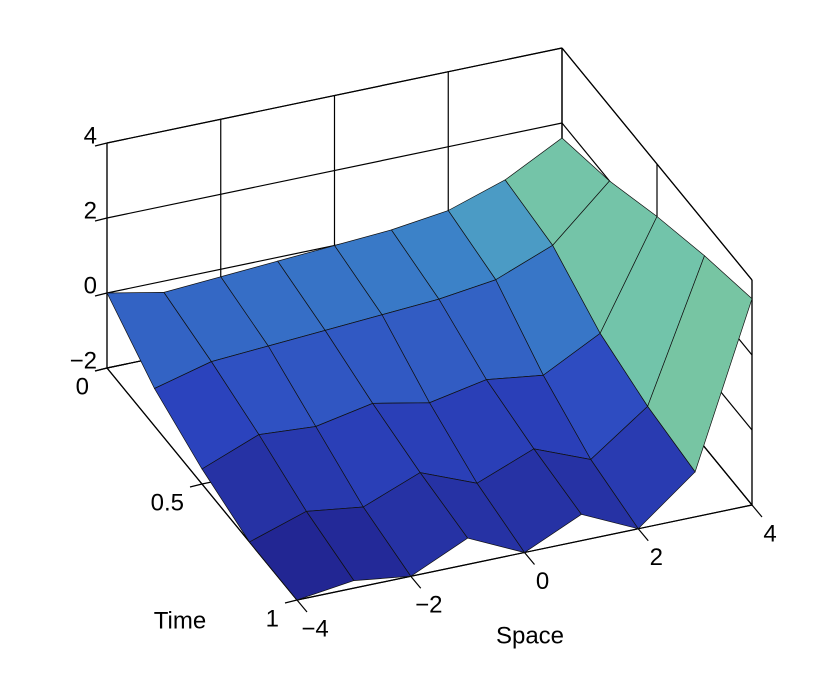 This screenshot has width=830, height=674. Describe the element at coordinates (314, 628) in the screenshot. I see `x-tick-label: −4` at that location.